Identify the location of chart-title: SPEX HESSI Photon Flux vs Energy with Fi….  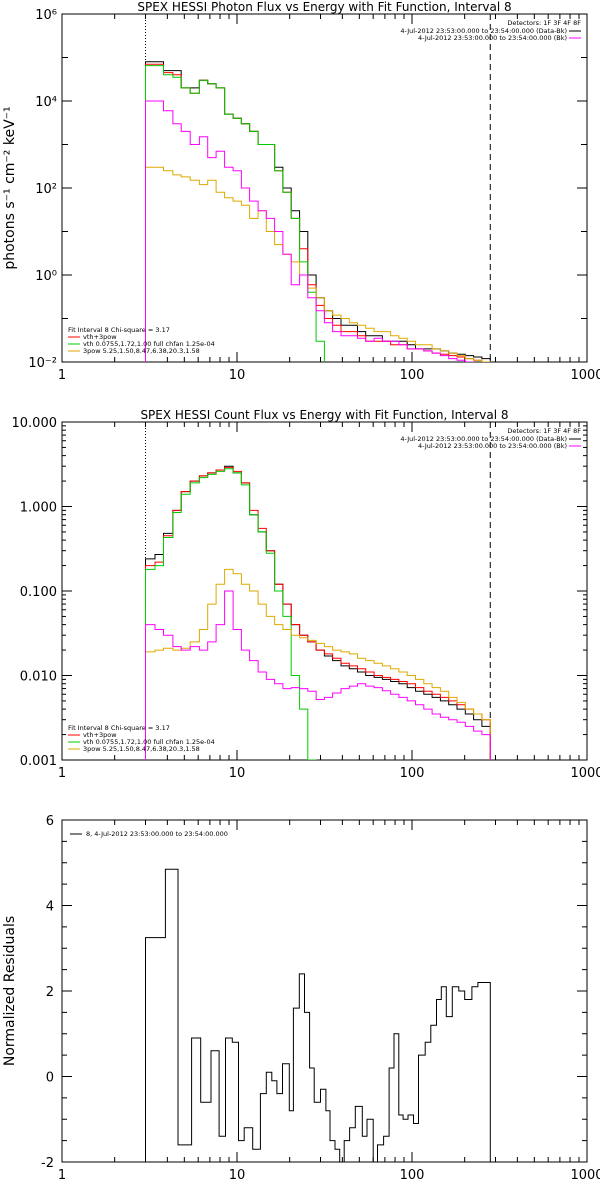
(324, 7).